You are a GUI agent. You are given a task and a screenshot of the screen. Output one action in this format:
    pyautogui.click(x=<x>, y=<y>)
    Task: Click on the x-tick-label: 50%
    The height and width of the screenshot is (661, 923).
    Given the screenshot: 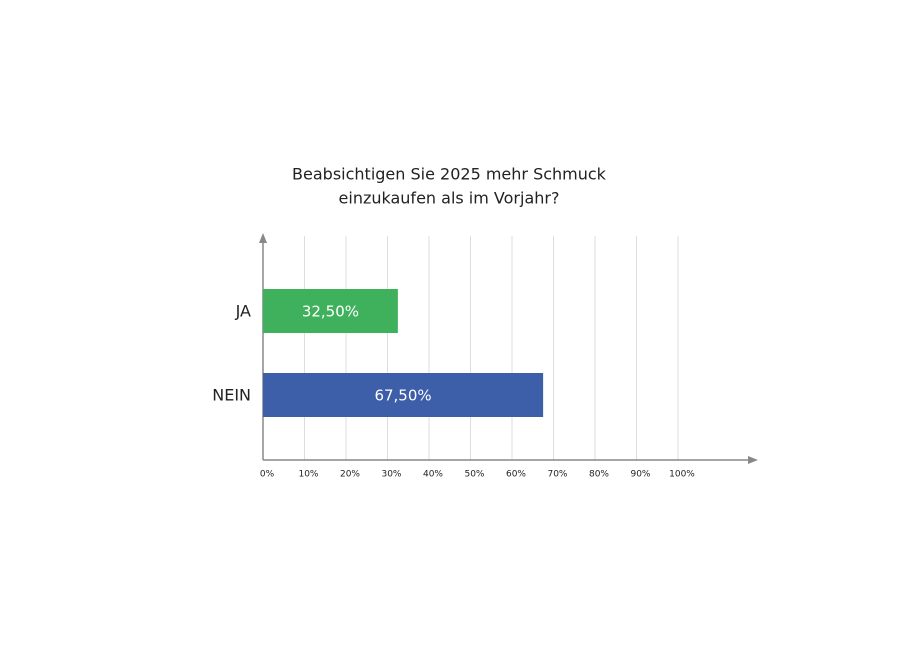 What is the action you would take?
    pyautogui.click(x=474, y=475)
    